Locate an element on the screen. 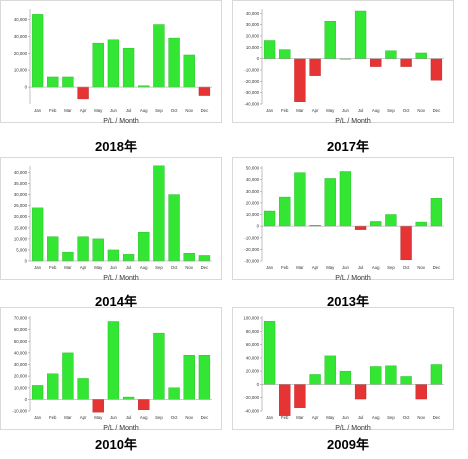 The width and height of the screenshot is (468, 459). x-category-label: Feb is located at coordinates (285, 417).